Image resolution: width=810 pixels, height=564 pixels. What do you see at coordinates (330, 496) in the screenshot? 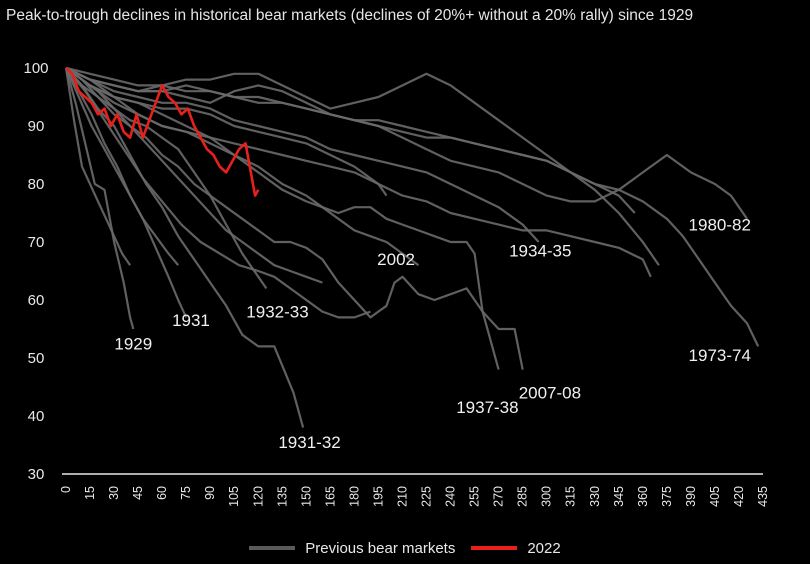
I see `x-tick-label: 165` at bounding box center [330, 496].